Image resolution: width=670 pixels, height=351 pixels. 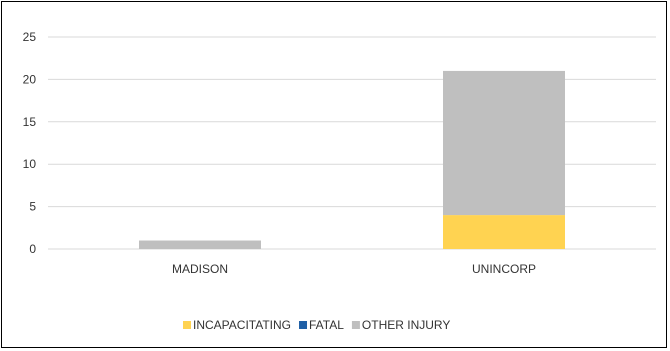 What do you see at coordinates (32, 249) in the screenshot?
I see `y-tick-label: 0` at bounding box center [32, 249].